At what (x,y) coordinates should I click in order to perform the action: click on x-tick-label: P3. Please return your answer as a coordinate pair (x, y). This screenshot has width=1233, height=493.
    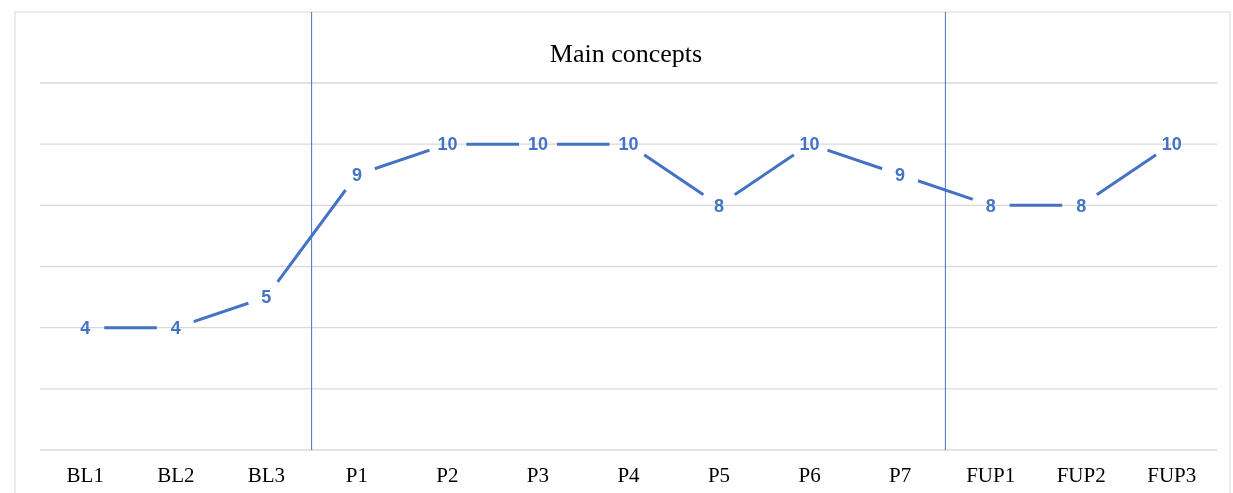
    Looking at the image, I should click on (538, 475).